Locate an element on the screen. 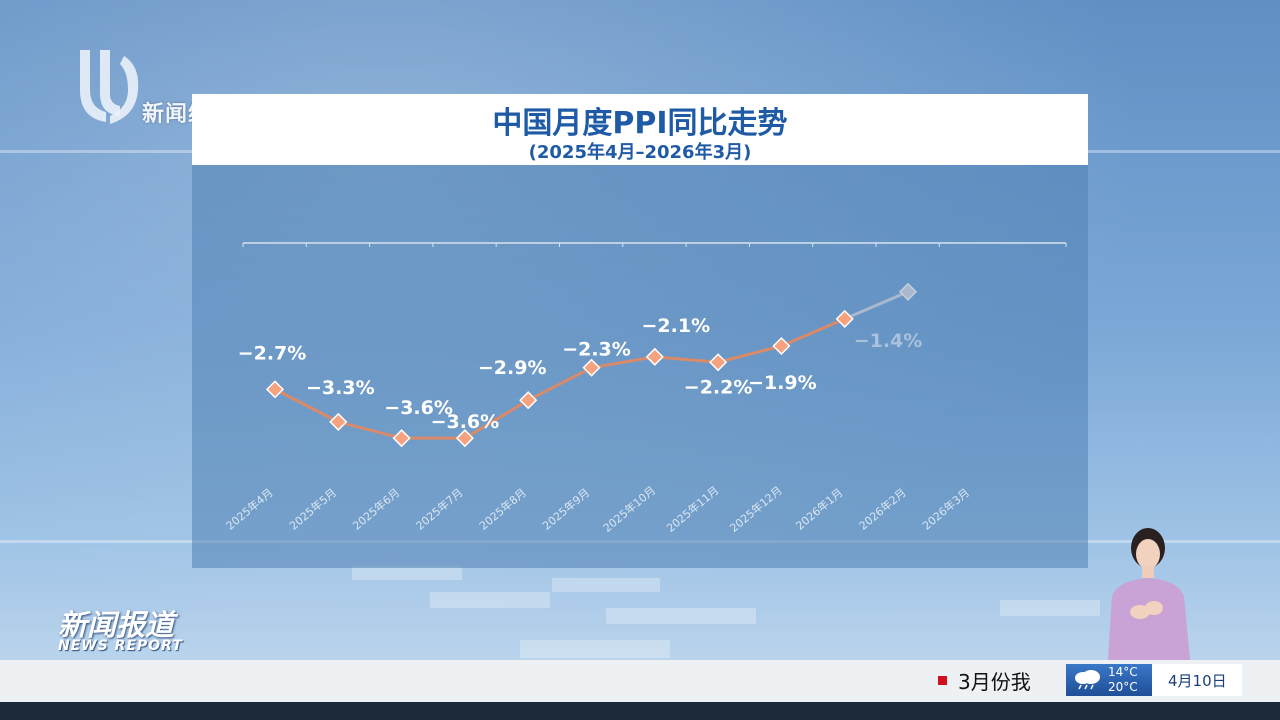  x-tick-label: 2026年3月 is located at coordinates (945, 508).